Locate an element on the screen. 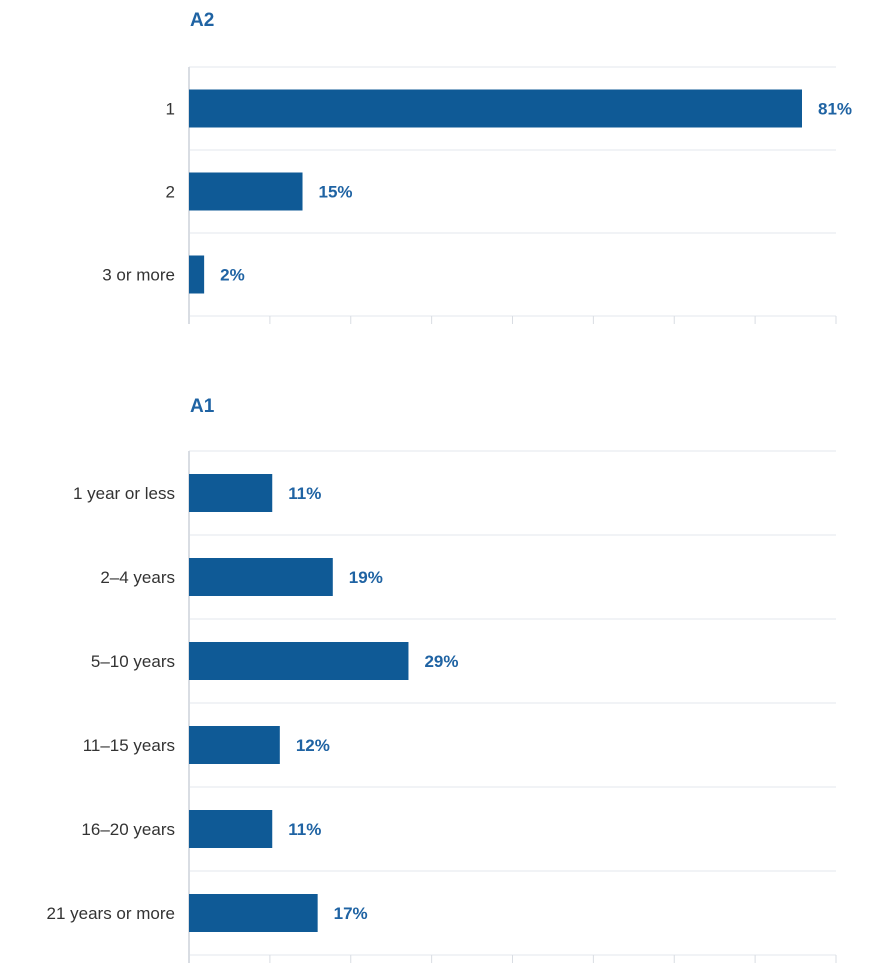 This screenshot has width=869, height=964. value-label: 19% is located at coordinates (366, 577).